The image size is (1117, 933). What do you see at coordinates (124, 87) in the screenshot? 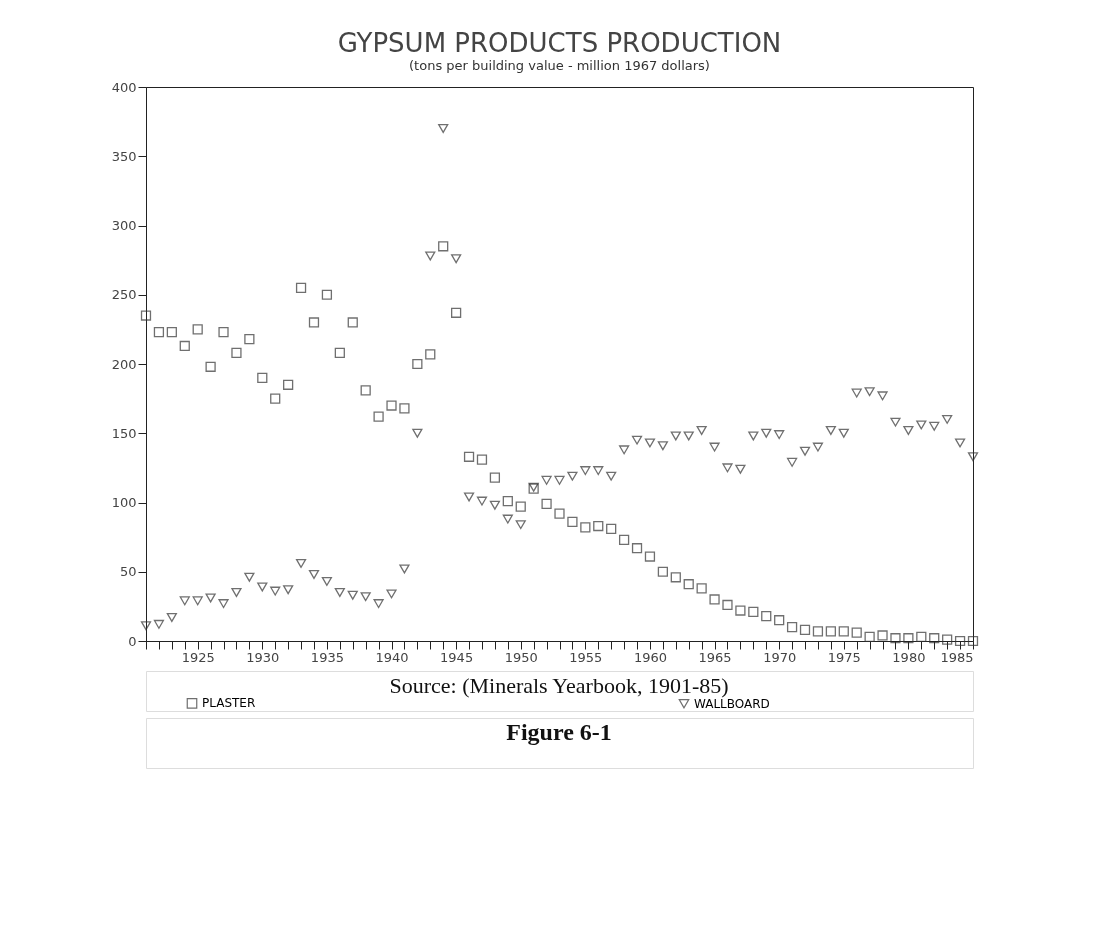
I see `y-tick-label: 400` at bounding box center [124, 87].